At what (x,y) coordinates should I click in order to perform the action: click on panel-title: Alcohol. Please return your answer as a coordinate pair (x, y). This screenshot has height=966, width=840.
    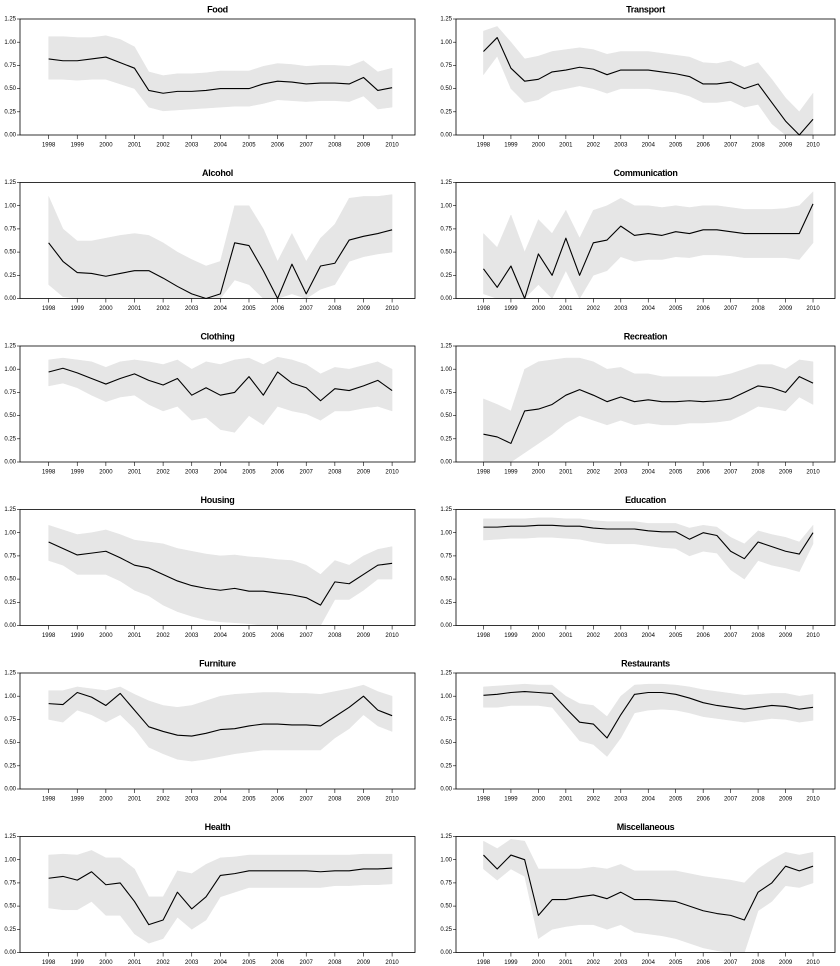
    Looking at the image, I should click on (217, 173).